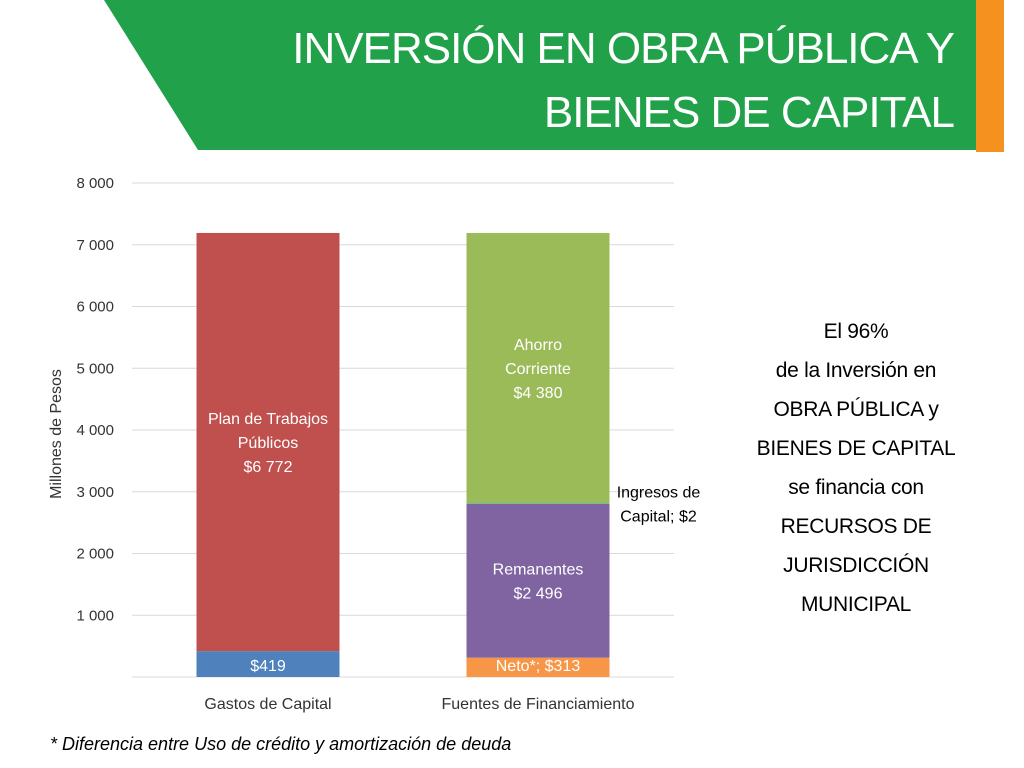 The height and width of the screenshot is (768, 1024). What do you see at coordinates (856, 565) in the screenshot?
I see `callout-line: JURISDICCIÓN` at bounding box center [856, 565].